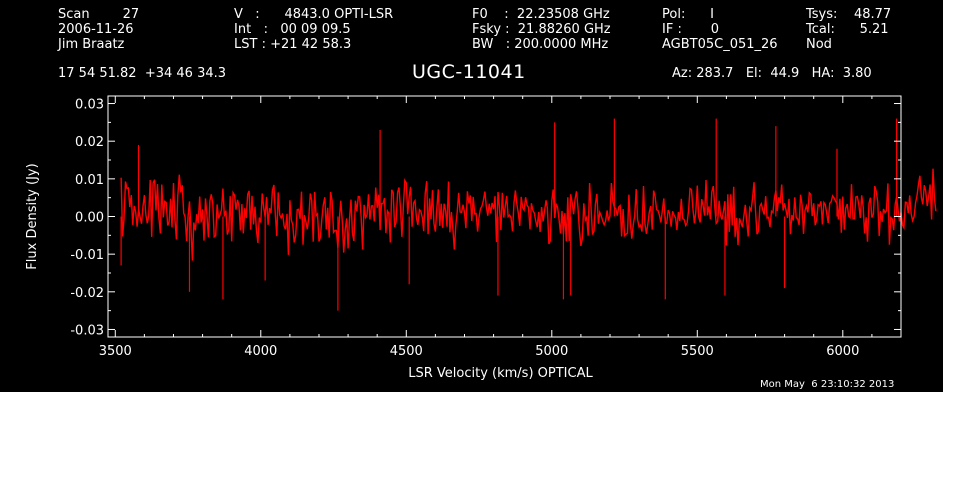  Describe the element at coordinates (293, 44) in the screenshot. I see `lst-label: LST : +21 42 58.3` at that location.